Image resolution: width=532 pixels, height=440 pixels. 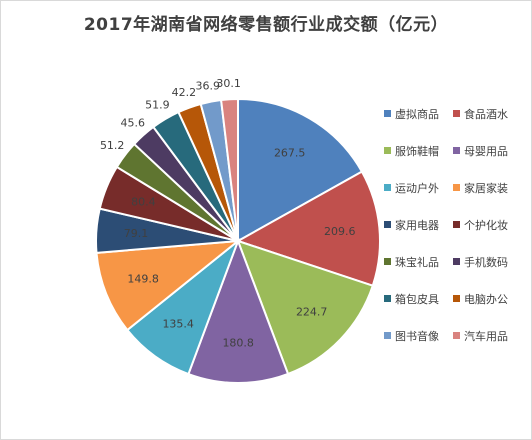 I want to click on legend-row: 箱包皮具 电脑办公, so click(x=456, y=298).